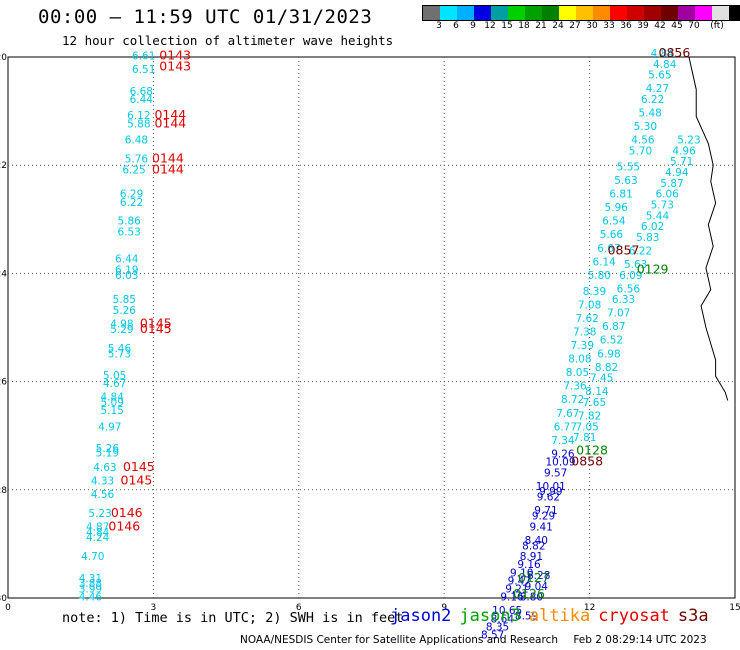 This screenshot has height=650, width=740. Describe the element at coordinates (104, 468) in the screenshot. I see `swh-label: 4.63` at that location.